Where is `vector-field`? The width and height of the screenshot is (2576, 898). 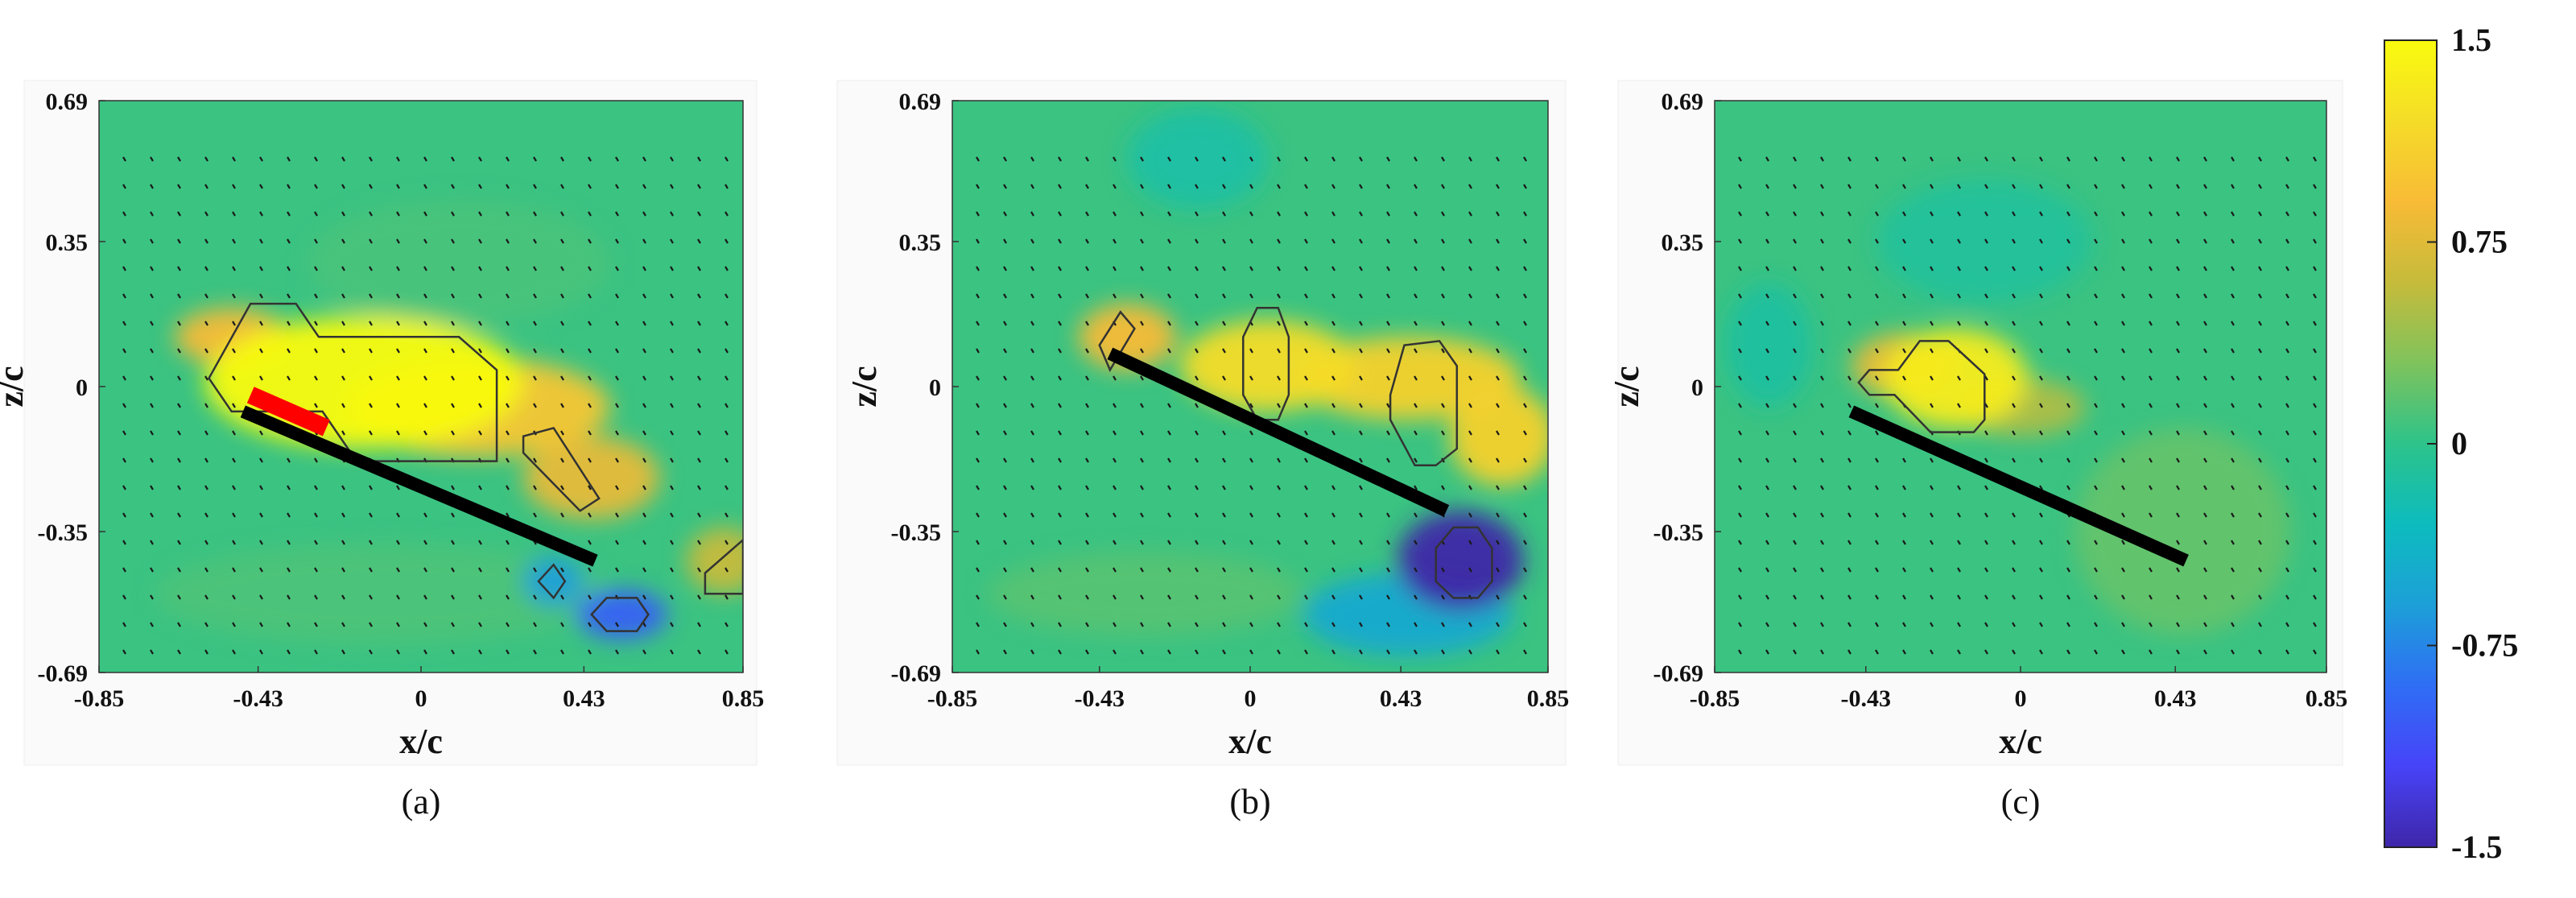 vector-field is located at coordinates (1251, 405).